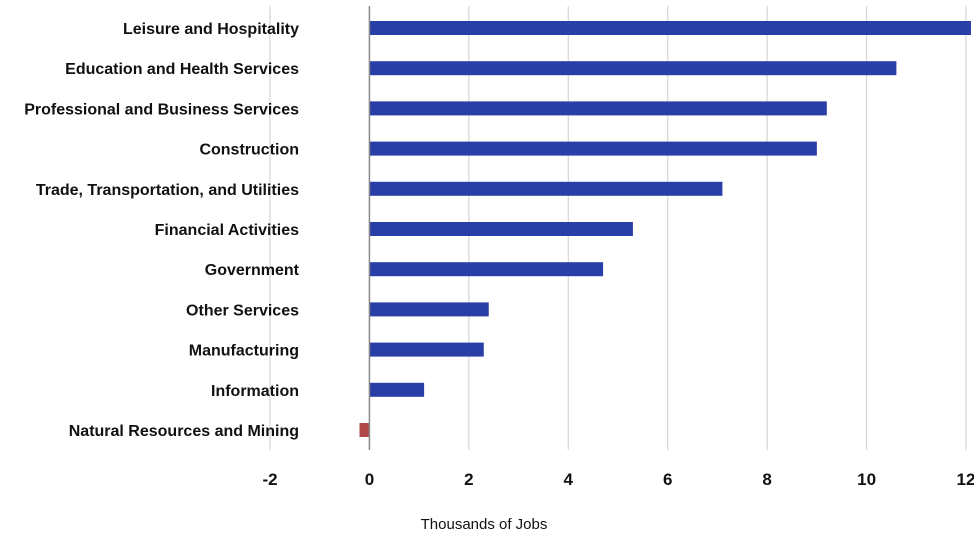 The height and width of the screenshot is (534, 974). What do you see at coordinates (249, 150) in the screenshot?
I see `category-label: Construction` at bounding box center [249, 150].